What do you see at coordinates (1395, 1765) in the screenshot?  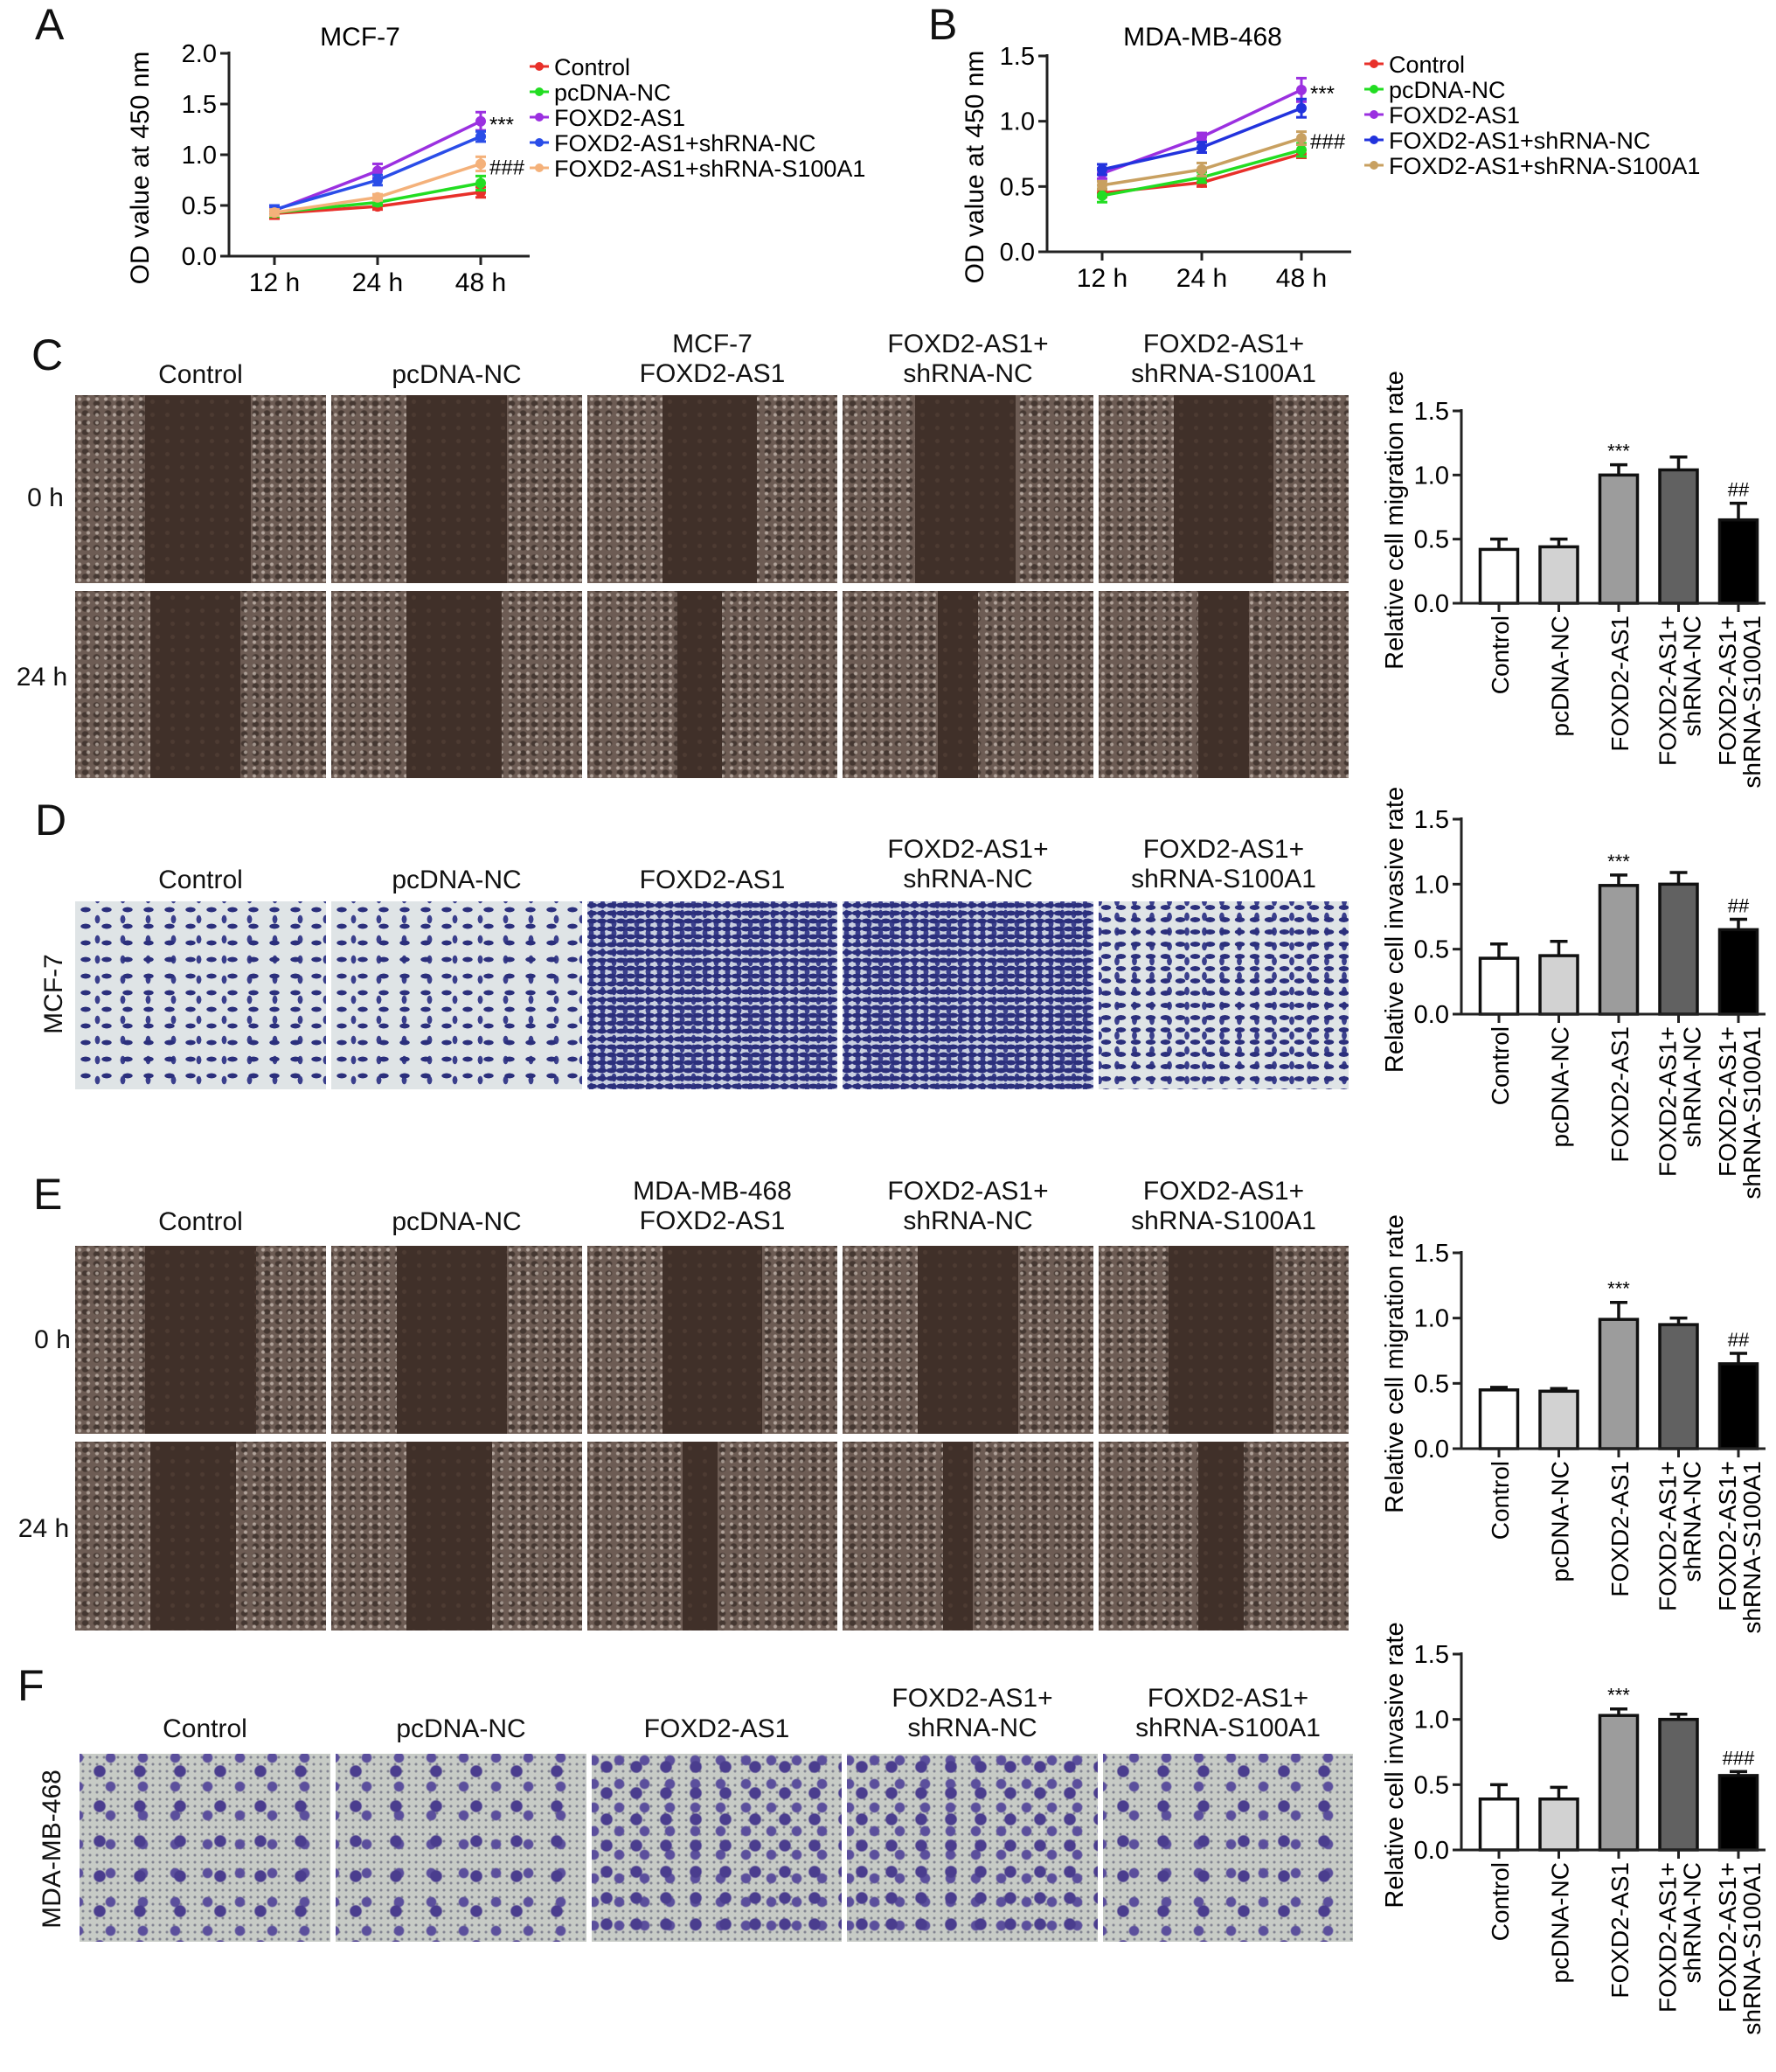 I see `y-axis-label: Relative cell invasive rate` at bounding box center [1395, 1765].